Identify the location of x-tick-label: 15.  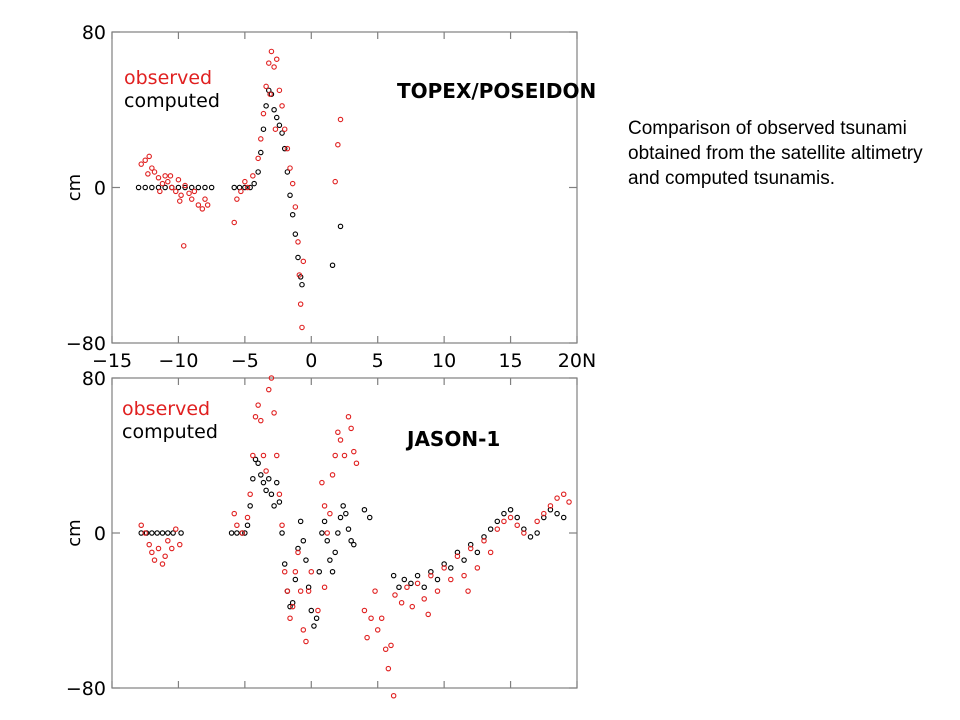
(510, 361).